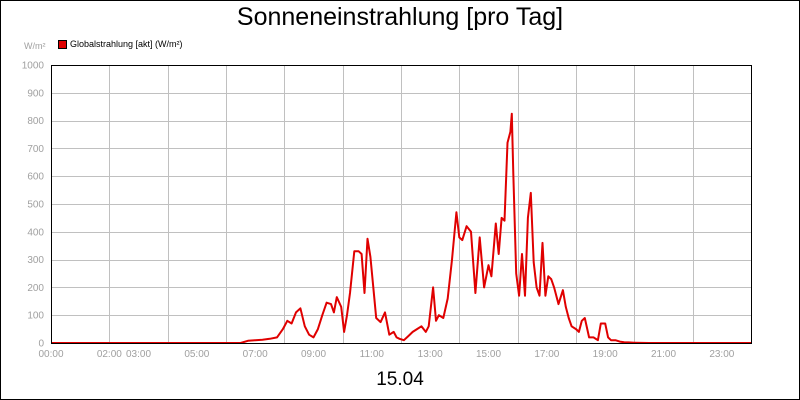  Describe the element at coordinates (35, 288) in the screenshot. I see `y-tick-label: 200` at that location.